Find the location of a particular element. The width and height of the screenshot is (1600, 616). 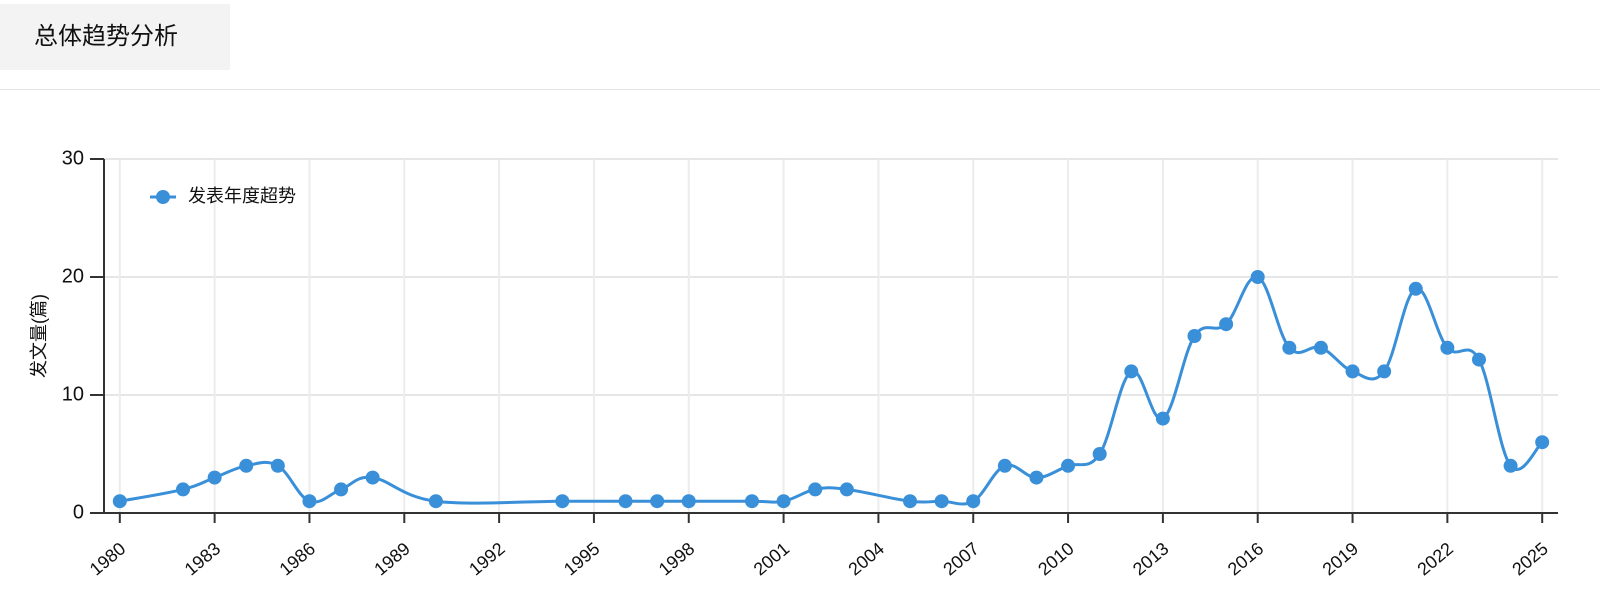

x-tick-label: 2010 is located at coordinates (1056, 558).